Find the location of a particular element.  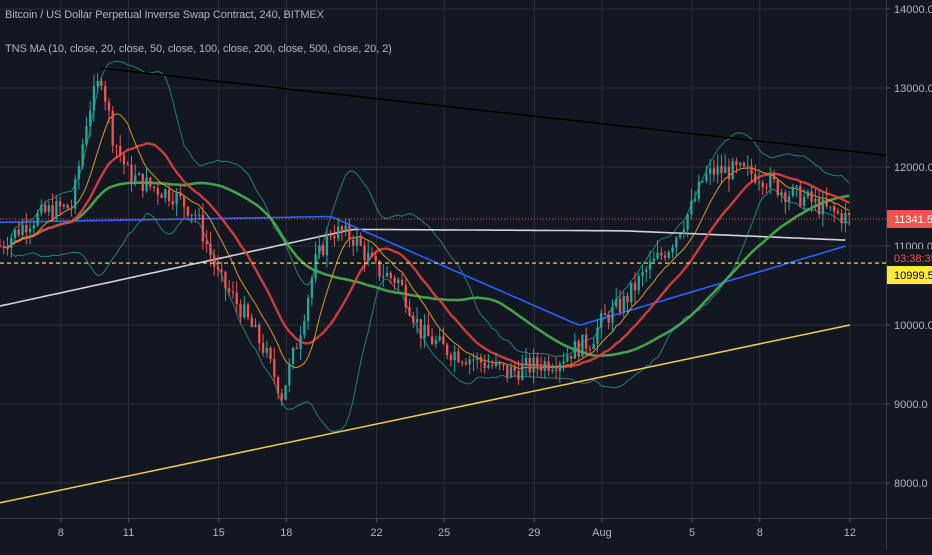

time-tick-label: 15 is located at coordinates (219, 533).